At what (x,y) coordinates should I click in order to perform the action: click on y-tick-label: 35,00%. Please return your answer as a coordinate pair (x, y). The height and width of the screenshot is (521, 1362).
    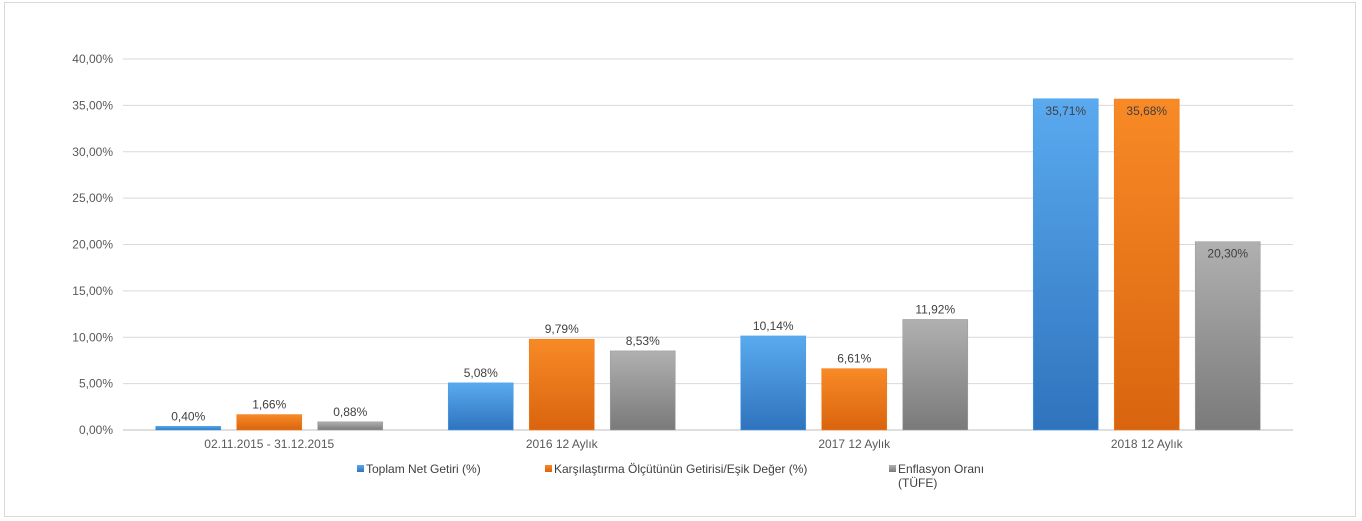
    Looking at the image, I should click on (92, 105).